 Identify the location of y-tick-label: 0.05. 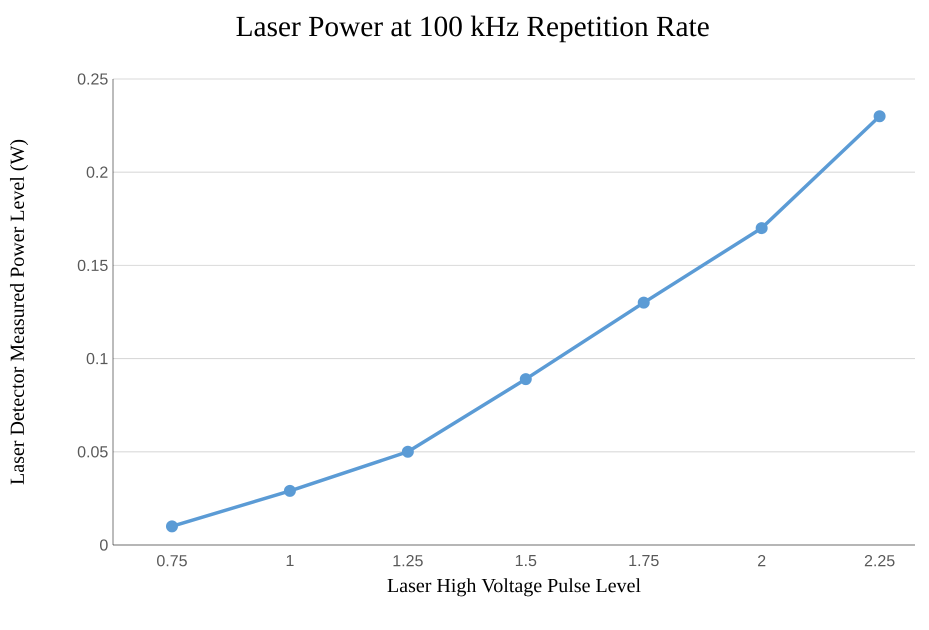
(93, 452).